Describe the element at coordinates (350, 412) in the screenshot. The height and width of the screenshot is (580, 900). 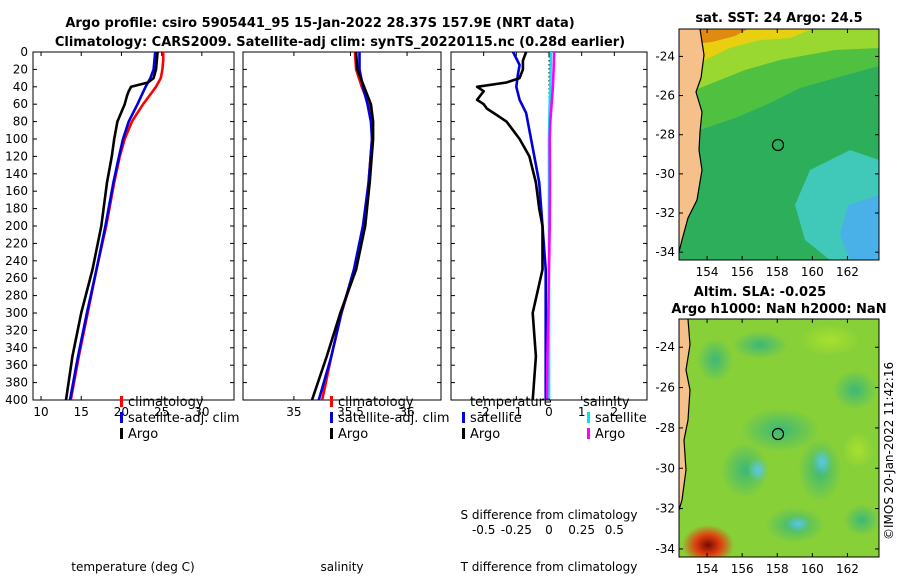
I see `x-tick-label: 35.5` at that location.